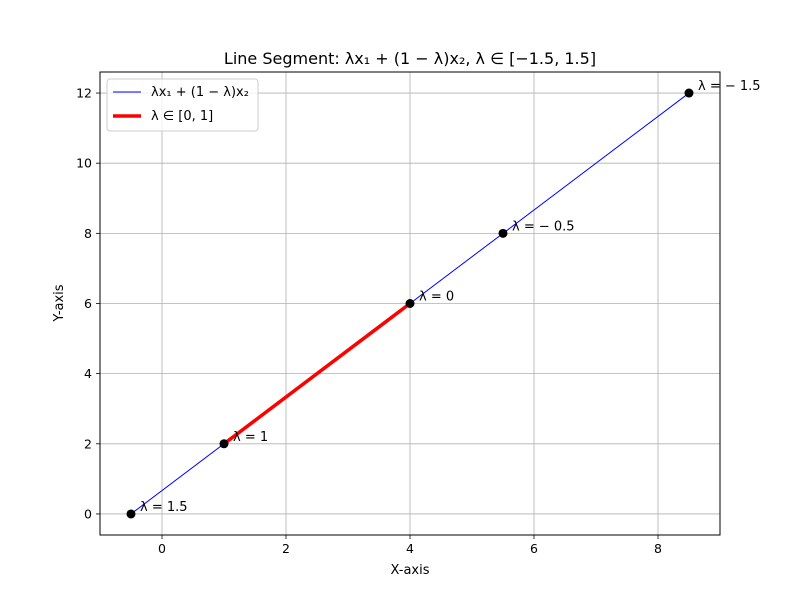 The height and width of the screenshot is (604, 800). Describe the element at coordinates (88, 373) in the screenshot. I see `y-tick-label: 4` at that location.